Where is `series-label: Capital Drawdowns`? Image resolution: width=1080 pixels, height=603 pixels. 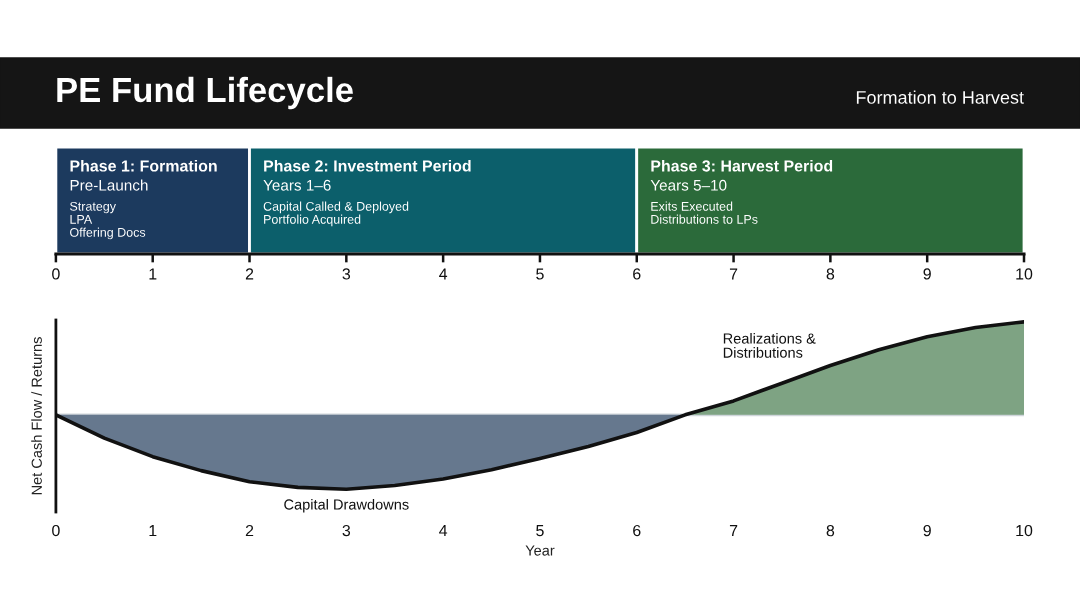 series-label: Capital Drawdowns is located at coordinates (346, 505).